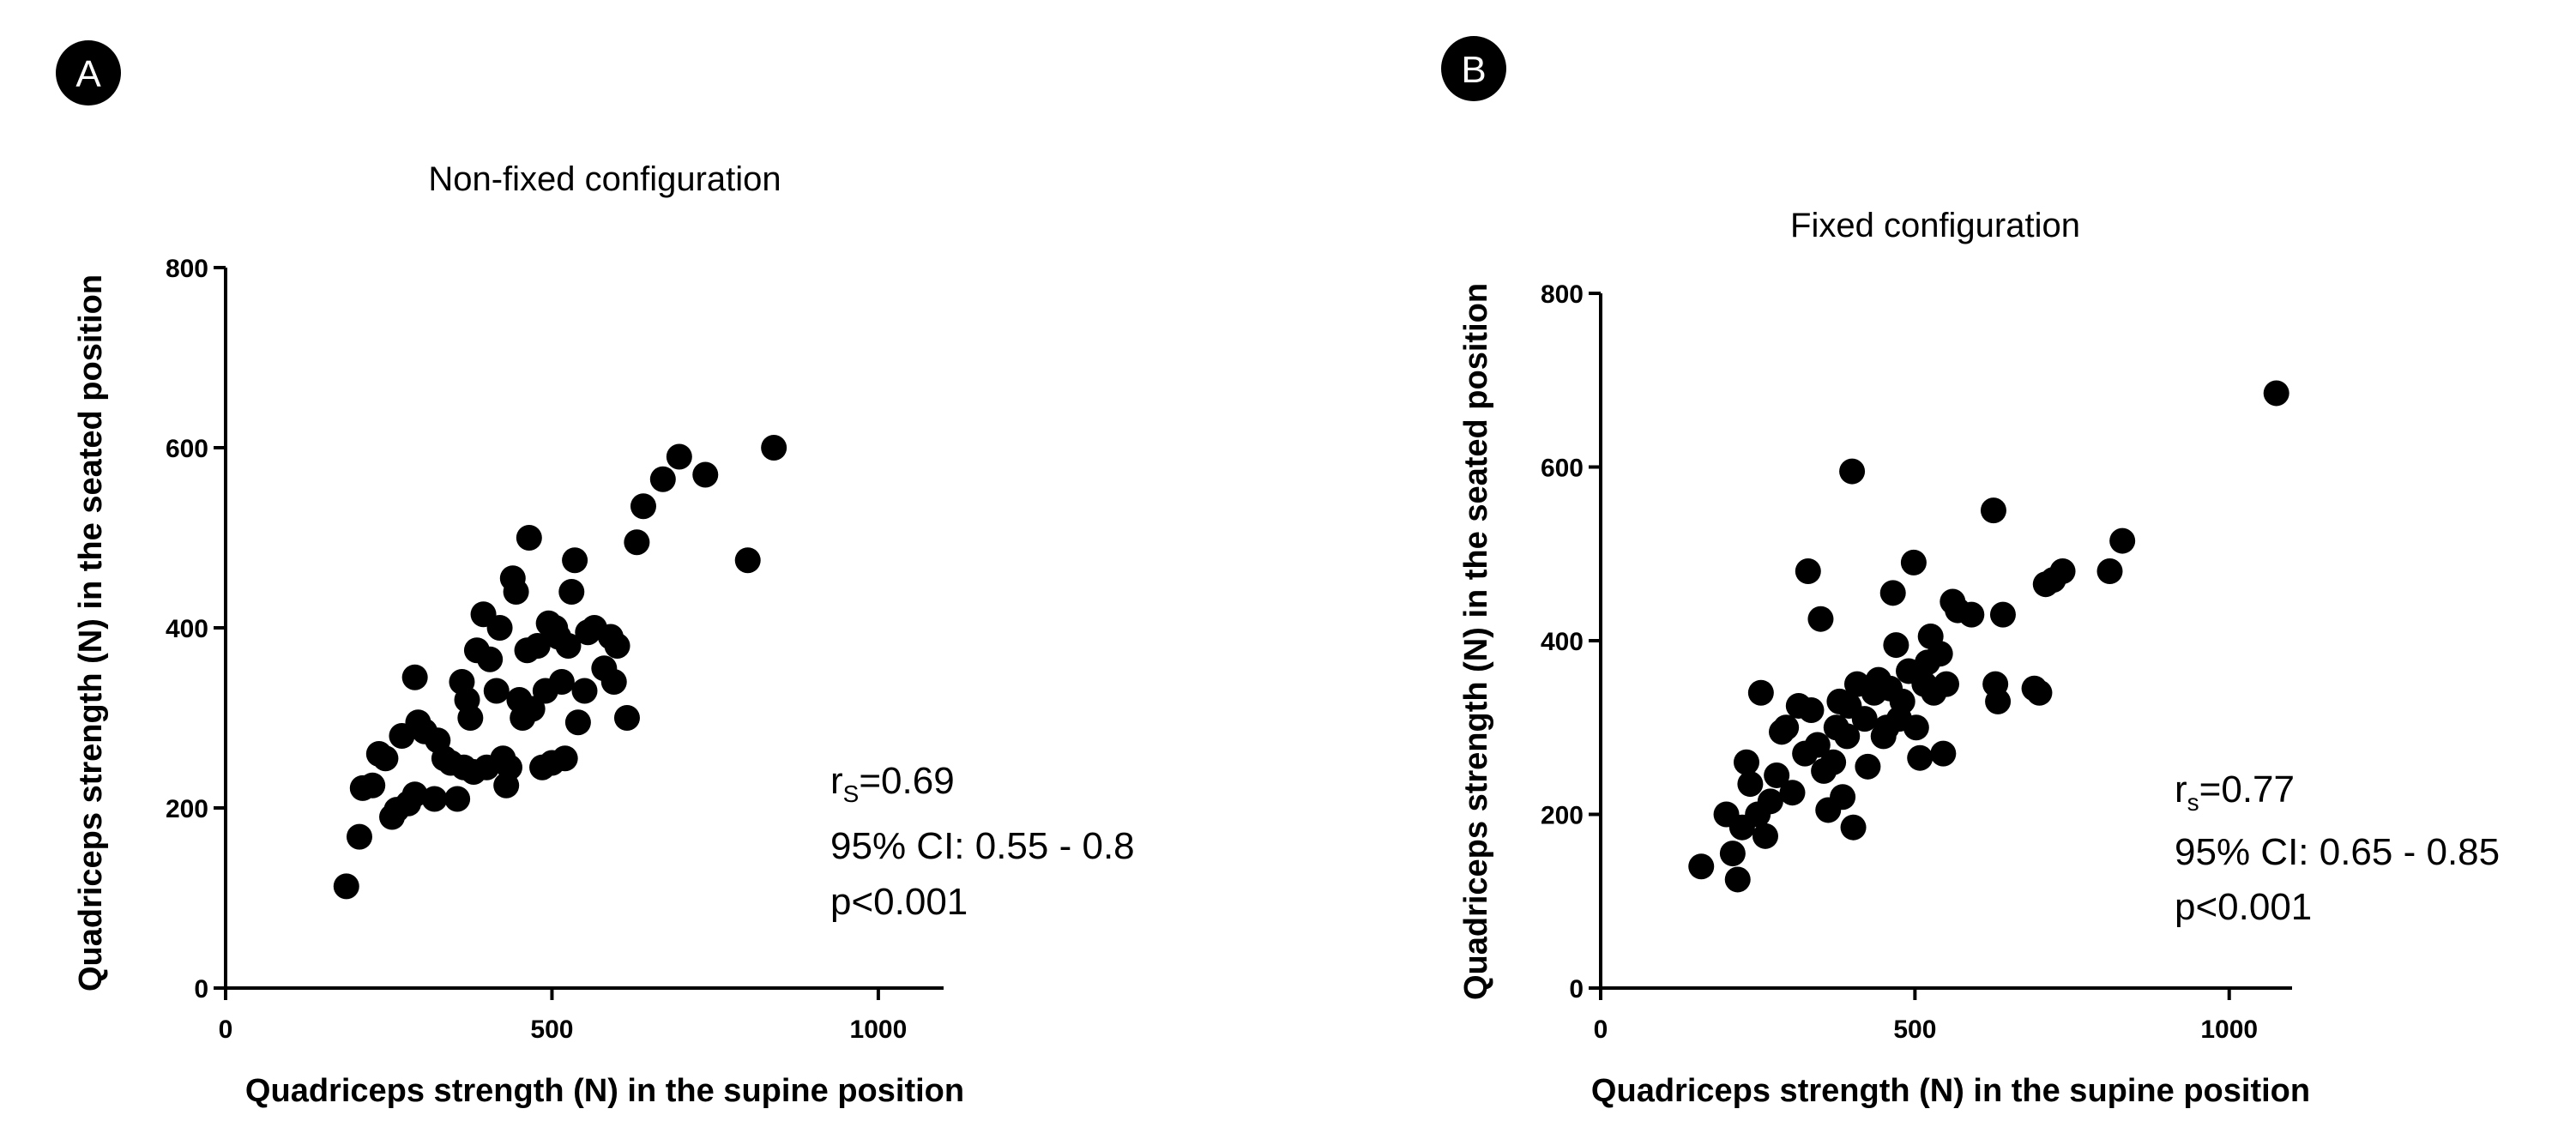  Describe the element at coordinates (187, 449) in the screenshot. I see `panel-a-y-tick-label: 600` at that location.